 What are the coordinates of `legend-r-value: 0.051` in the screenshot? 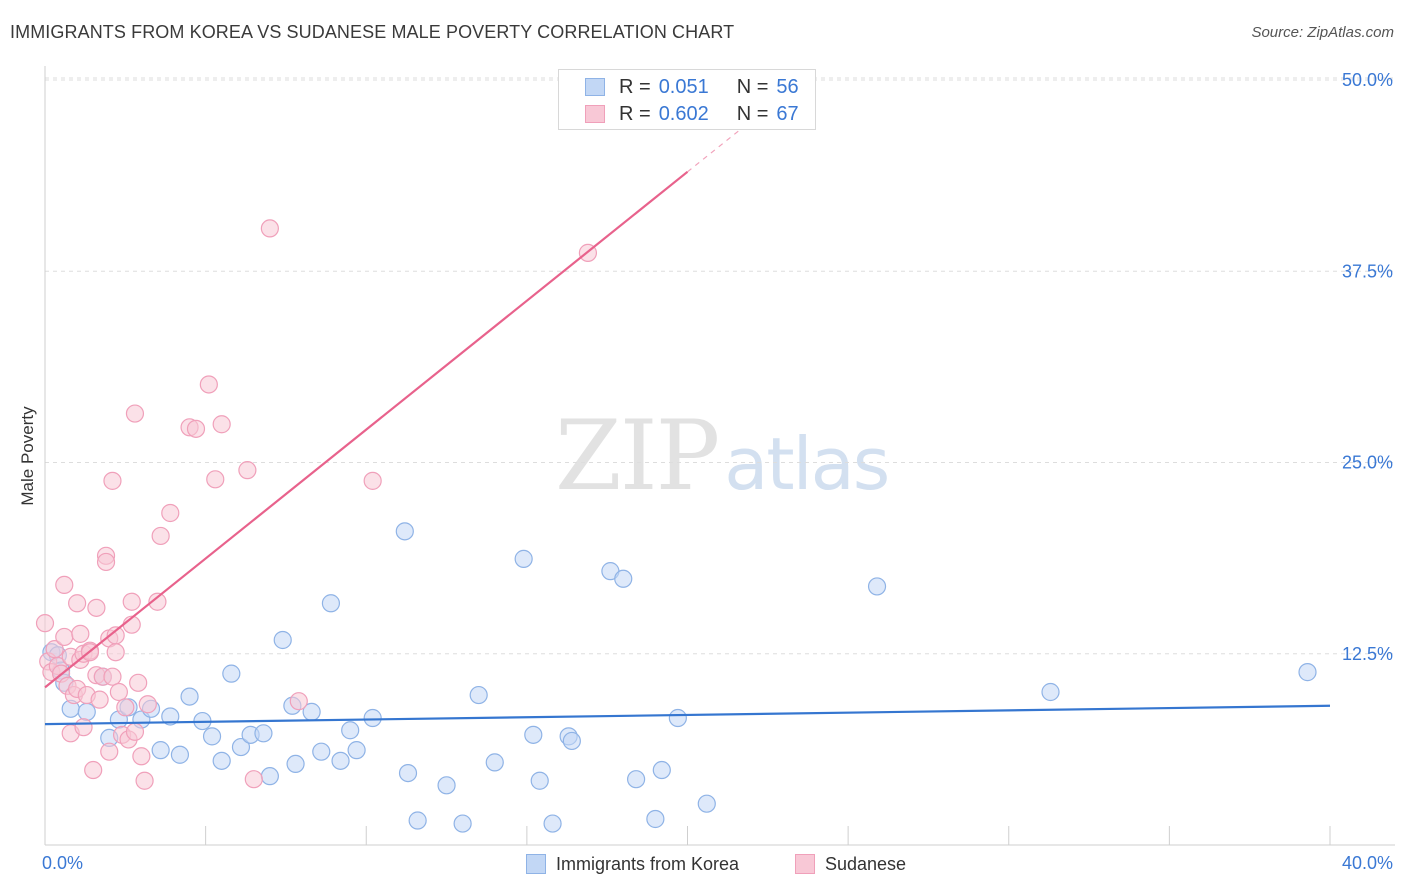 It's located at (683, 86).